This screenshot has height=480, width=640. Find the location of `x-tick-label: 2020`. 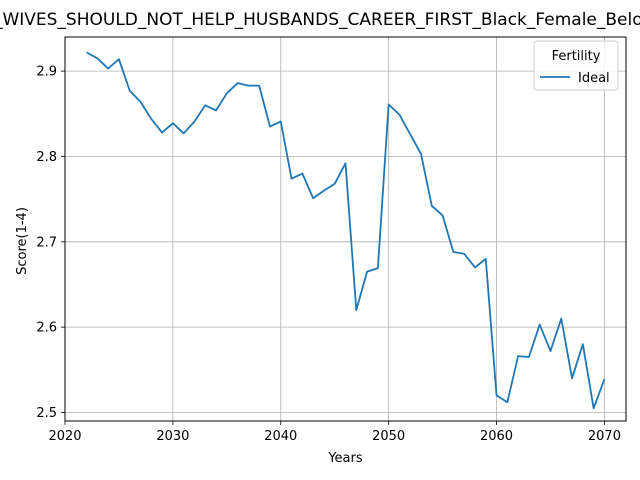

x-tick-label: 2020 is located at coordinates (64, 436).